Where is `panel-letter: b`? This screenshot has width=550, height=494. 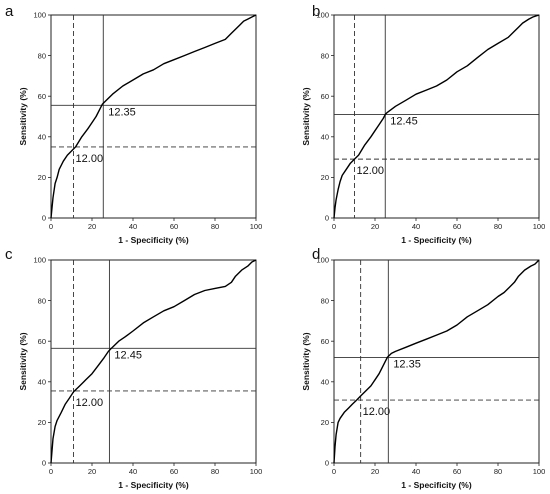
panel-letter: b is located at coordinates (316, 11).